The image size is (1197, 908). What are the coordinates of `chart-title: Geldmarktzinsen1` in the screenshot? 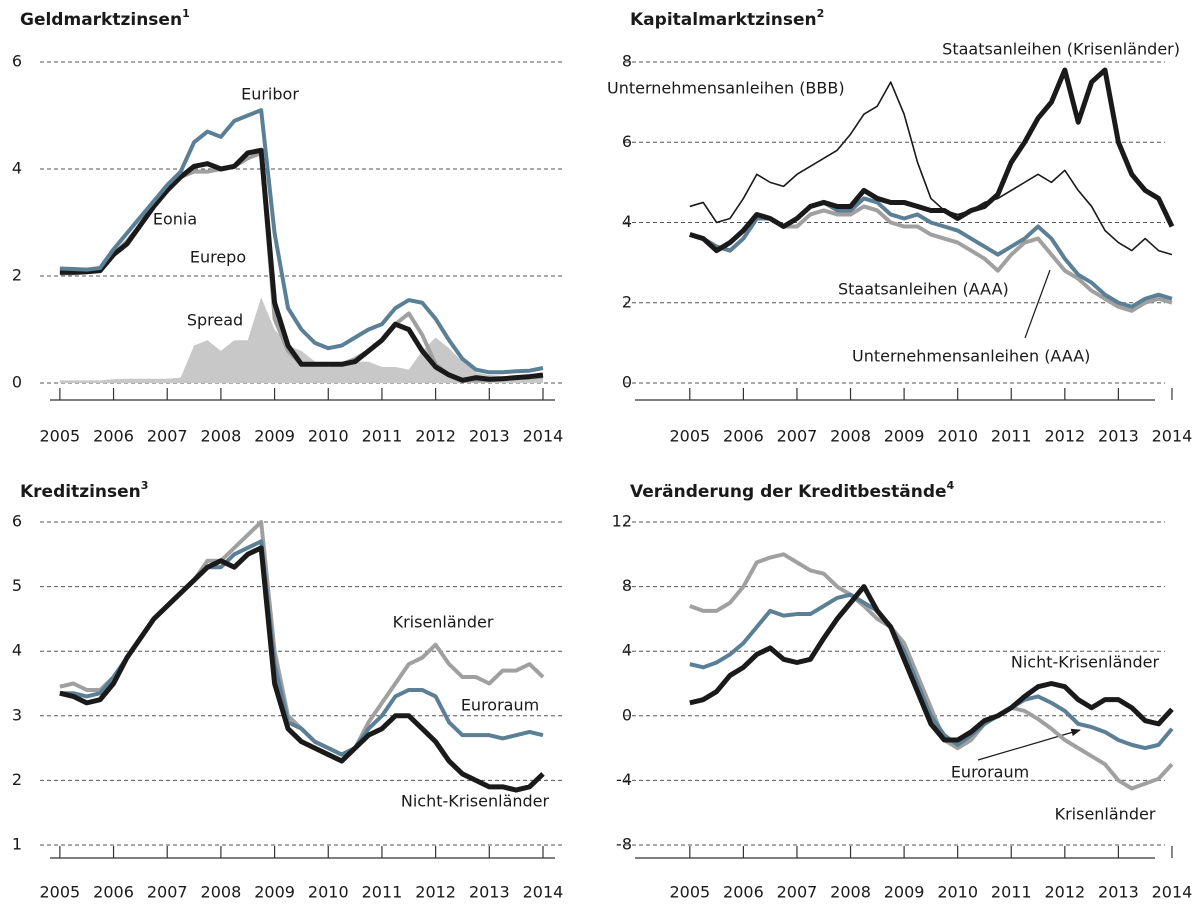 It's located at (105, 18).